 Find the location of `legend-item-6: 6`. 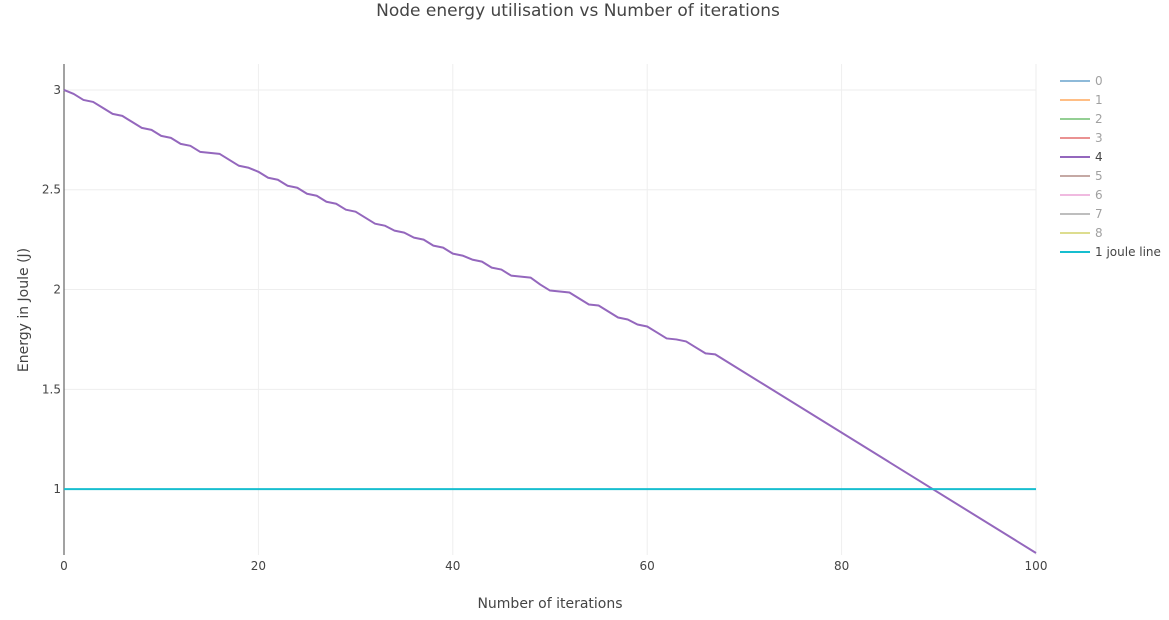

legend-item-6: 6 is located at coordinates (1081, 195).